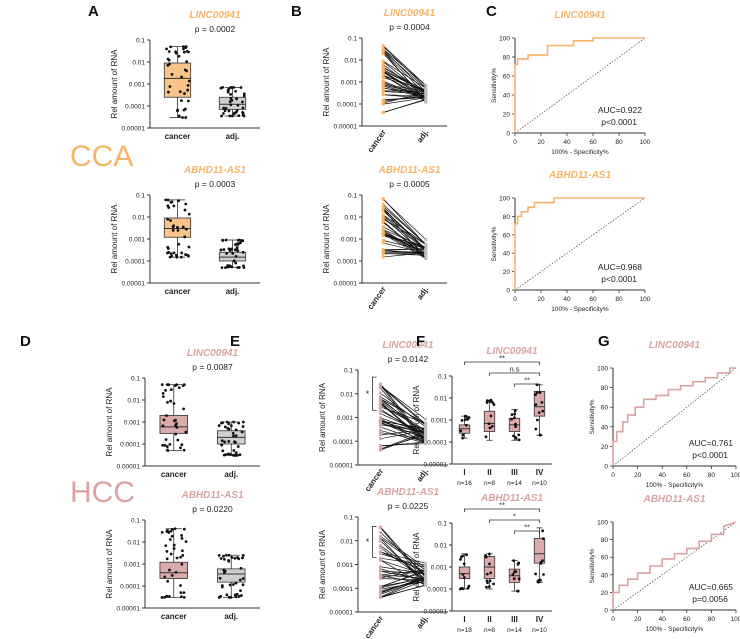  I want to click on y-tick-label: 0.01, so click(138, 218).